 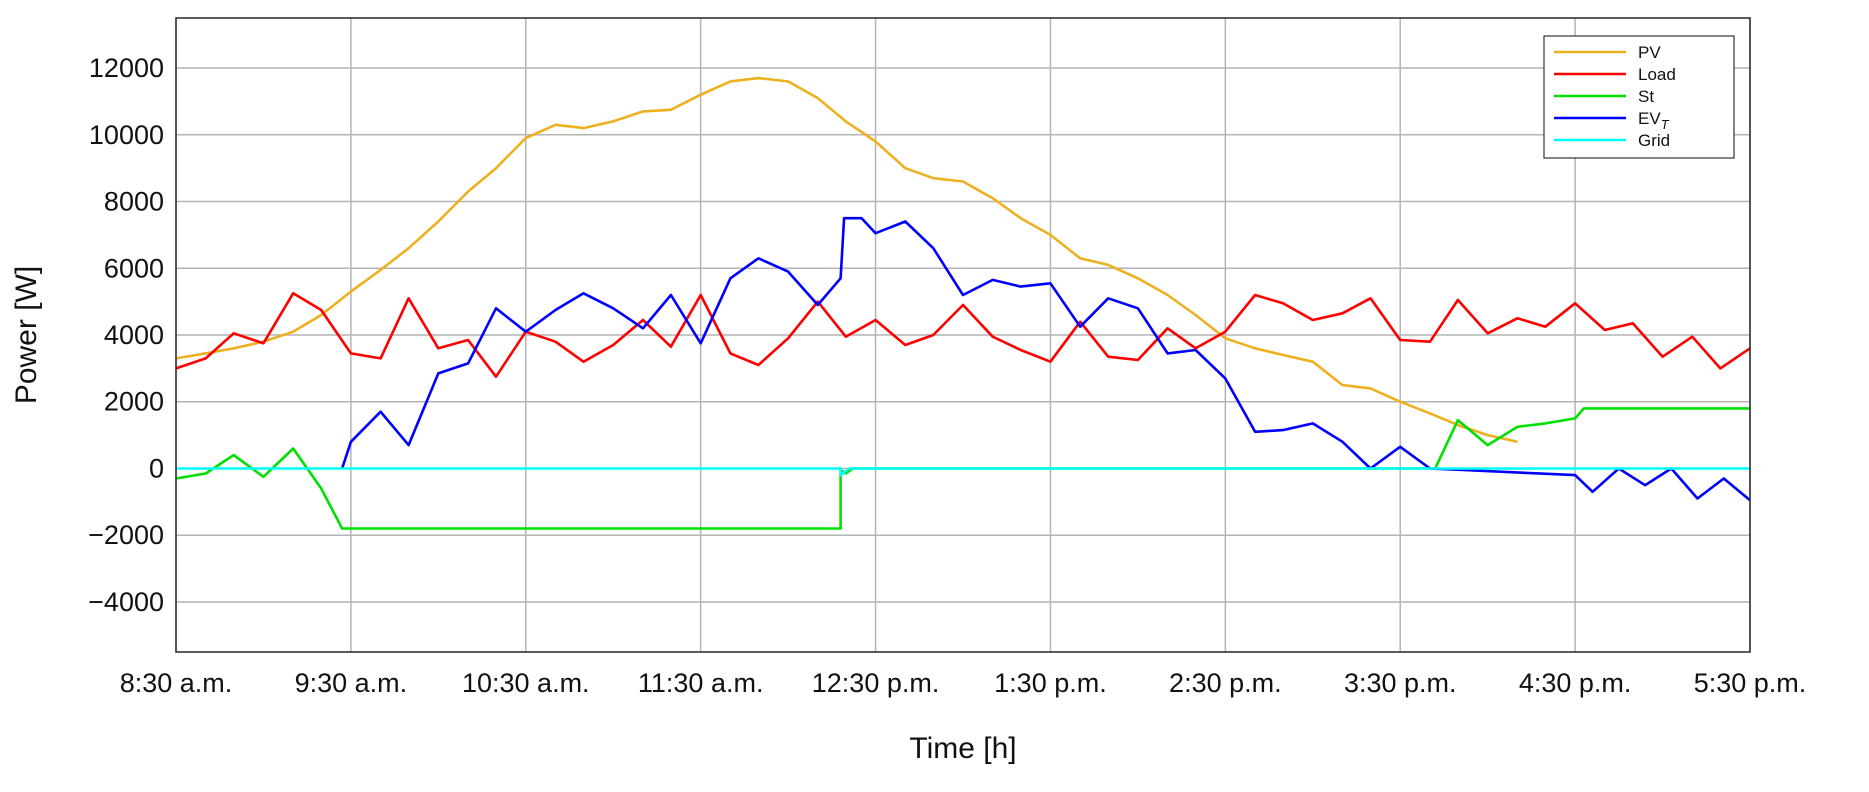 What do you see at coordinates (126, 602) in the screenshot?
I see `y-tick-label: −4000` at bounding box center [126, 602].